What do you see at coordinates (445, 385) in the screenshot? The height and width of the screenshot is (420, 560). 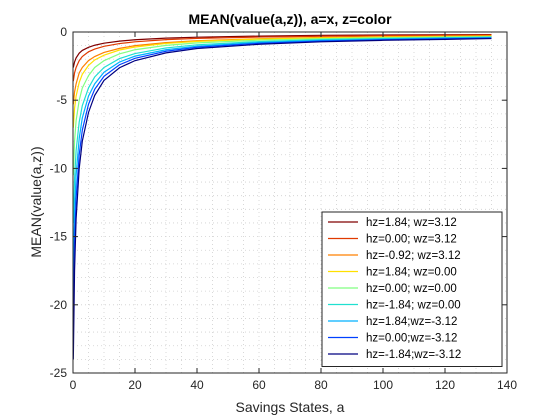 I see `x-tick-label: 120` at bounding box center [445, 385].